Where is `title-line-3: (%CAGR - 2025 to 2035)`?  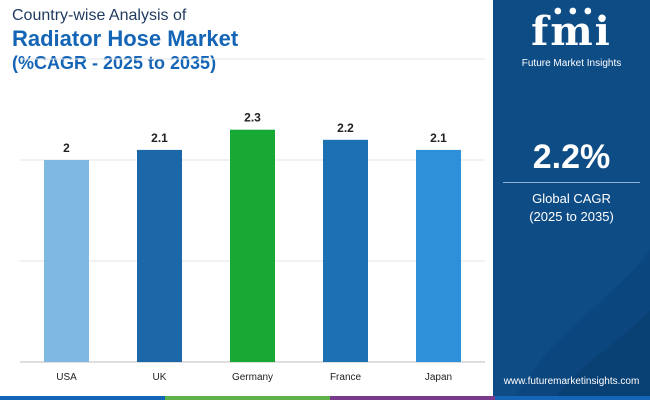
title-line-3: (%CAGR - 2025 to 2035) is located at coordinates (114, 63).